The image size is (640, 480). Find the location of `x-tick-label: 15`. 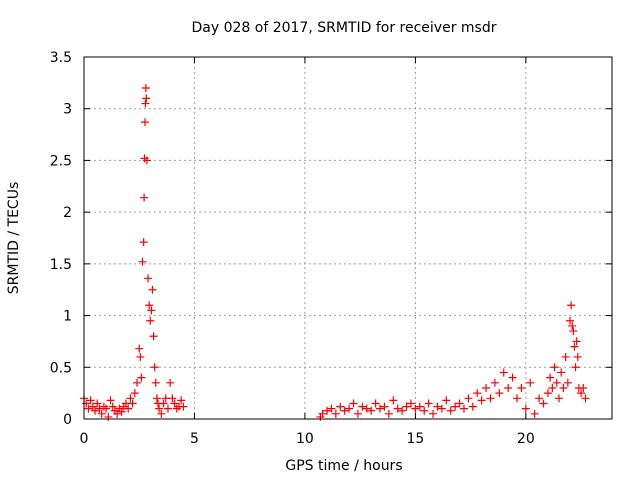

x-tick-label: 15 is located at coordinates (415, 439).